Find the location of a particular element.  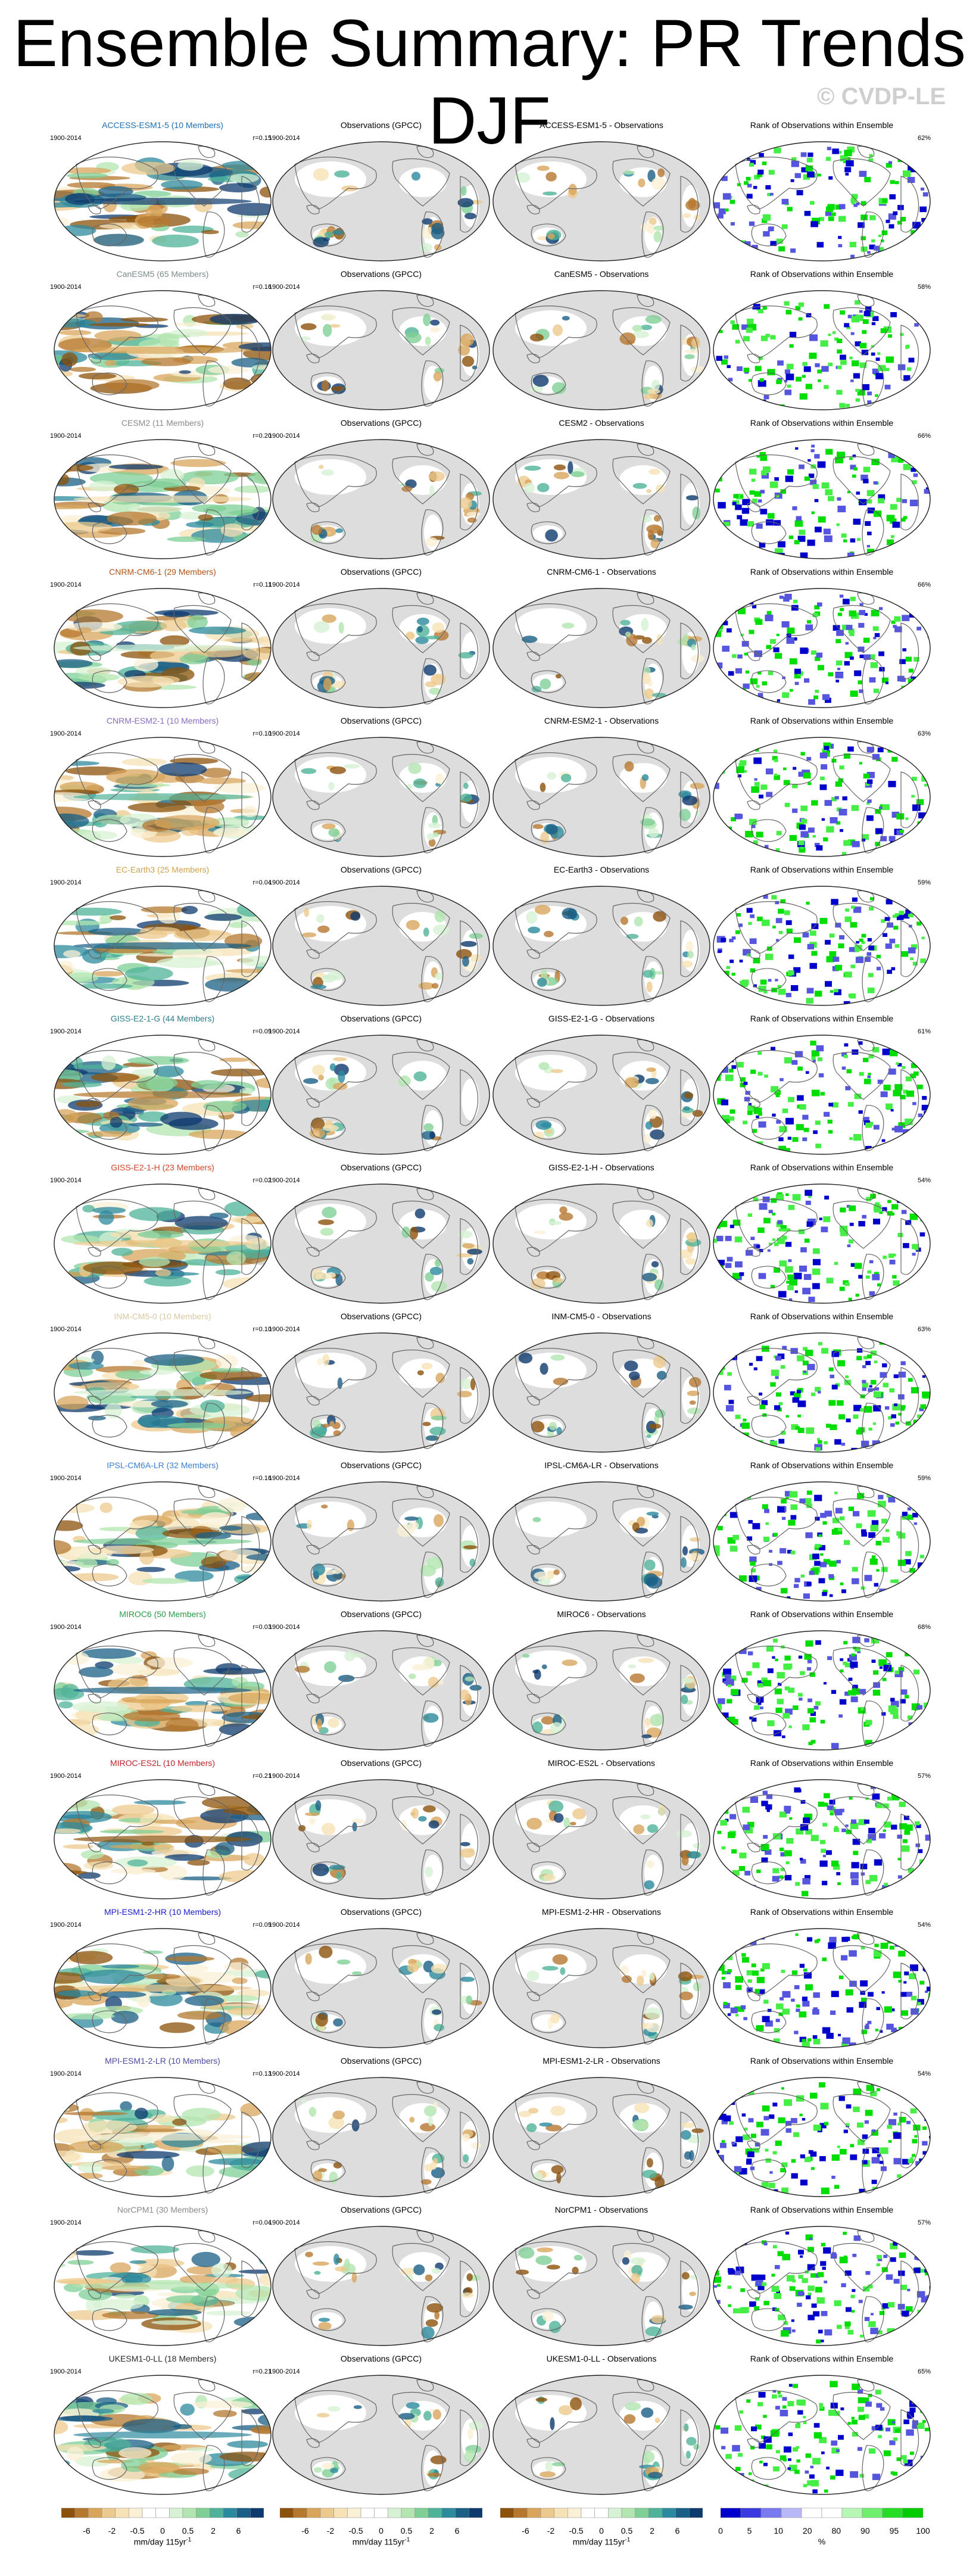

panel-title: MPI-ESM1-2-HR - Observations is located at coordinates (601, 1912).